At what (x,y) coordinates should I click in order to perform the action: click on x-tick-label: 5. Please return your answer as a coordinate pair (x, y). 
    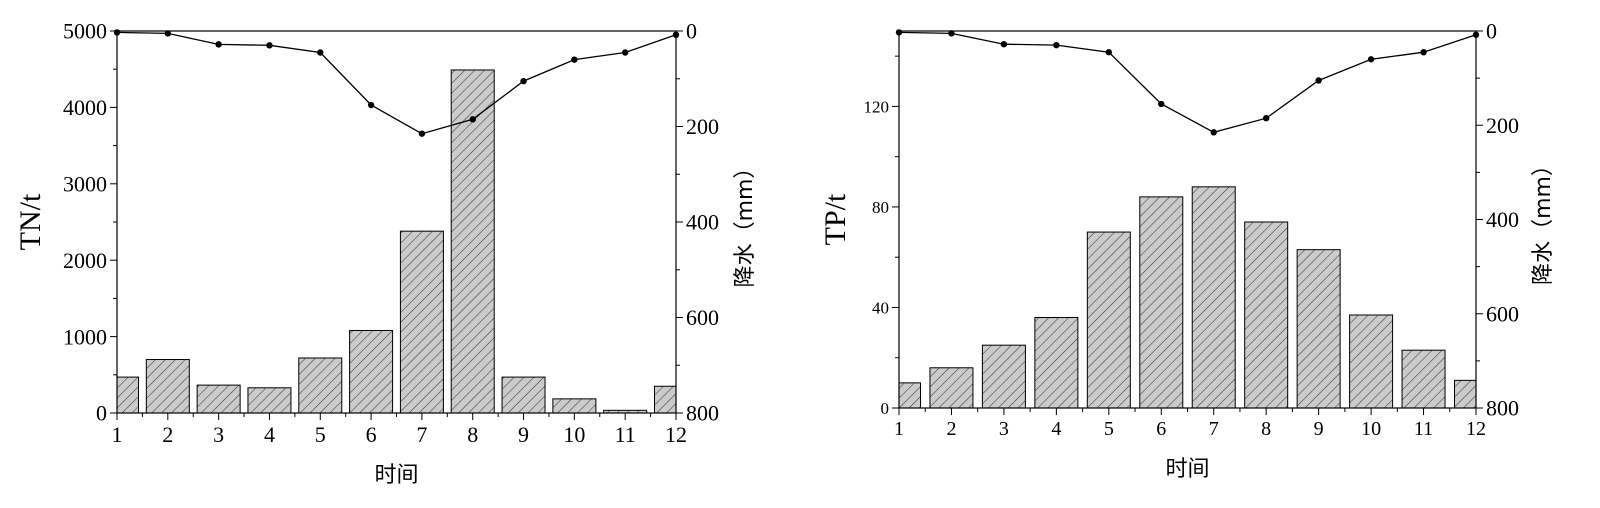
    Looking at the image, I should click on (1109, 429).